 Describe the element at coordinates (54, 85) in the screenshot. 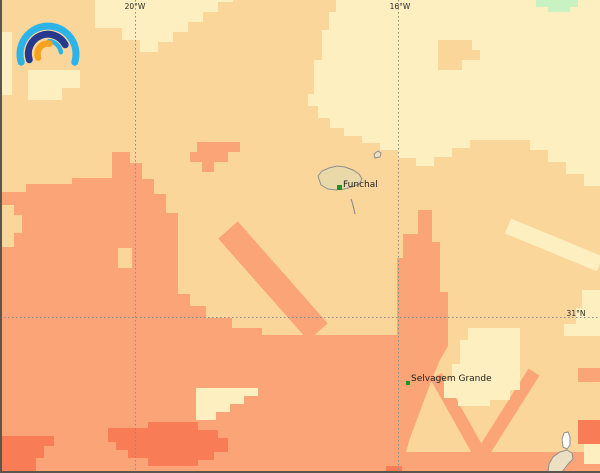

I see `region-cream-left-patch` at that location.